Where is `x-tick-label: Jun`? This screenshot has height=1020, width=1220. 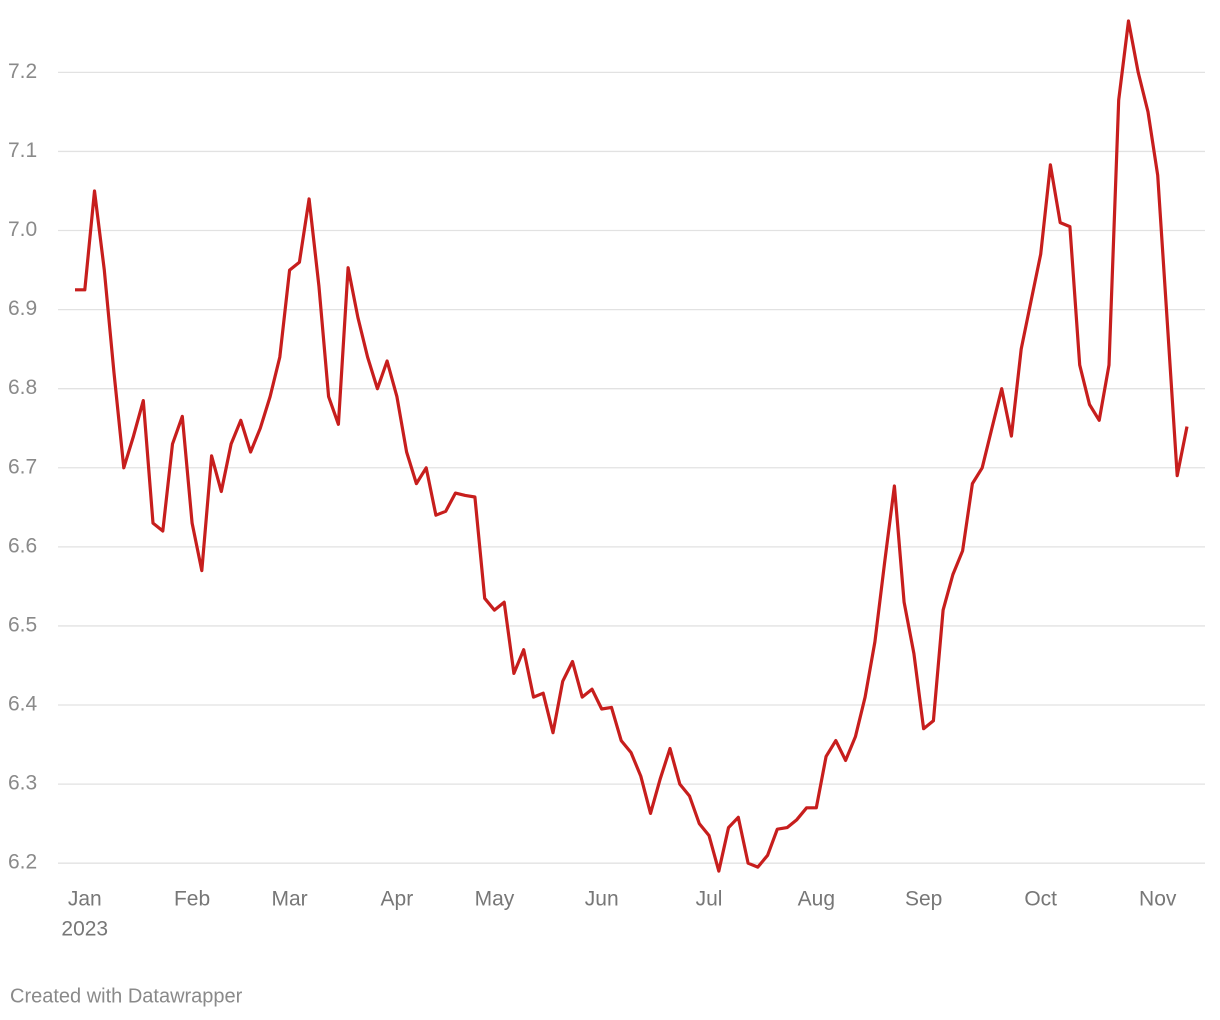 x-tick-label: Jun is located at coordinates (602, 899).